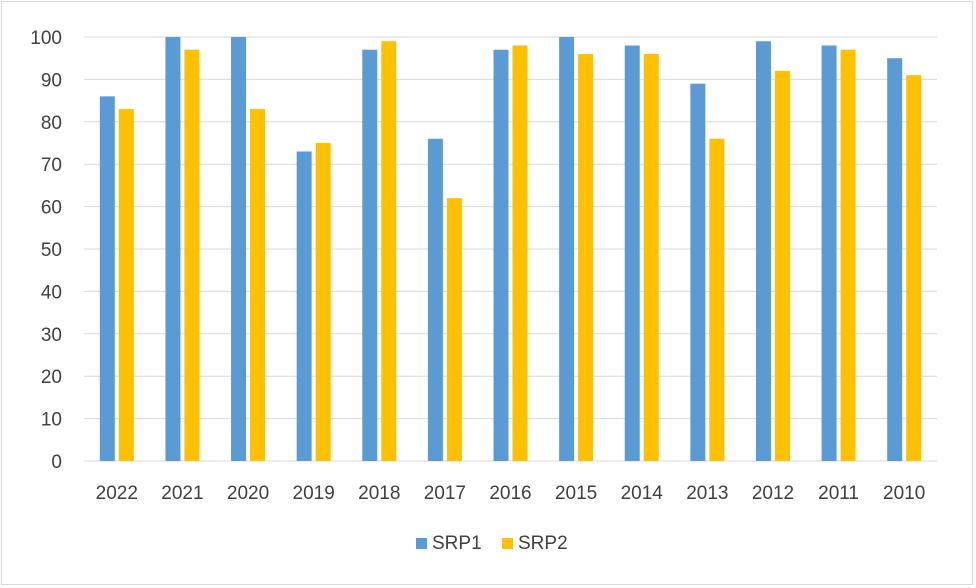  What do you see at coordinates (632, 253) in the screenshot?
I see `bar-srp1-2014` at bounding box center [632, 253].